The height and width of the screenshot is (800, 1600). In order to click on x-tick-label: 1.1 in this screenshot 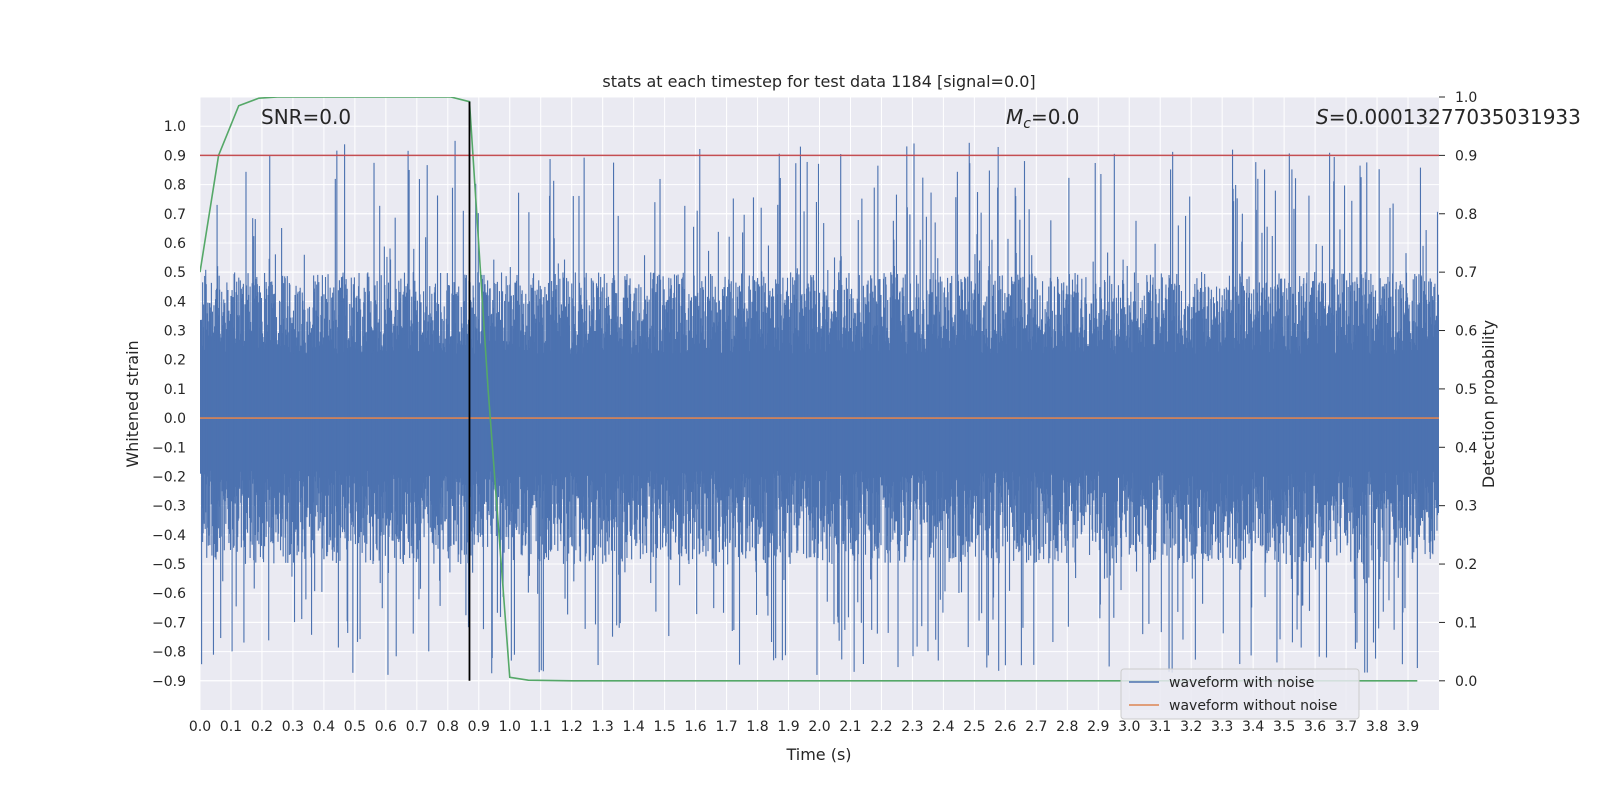, I will do `click(541, 727)`.